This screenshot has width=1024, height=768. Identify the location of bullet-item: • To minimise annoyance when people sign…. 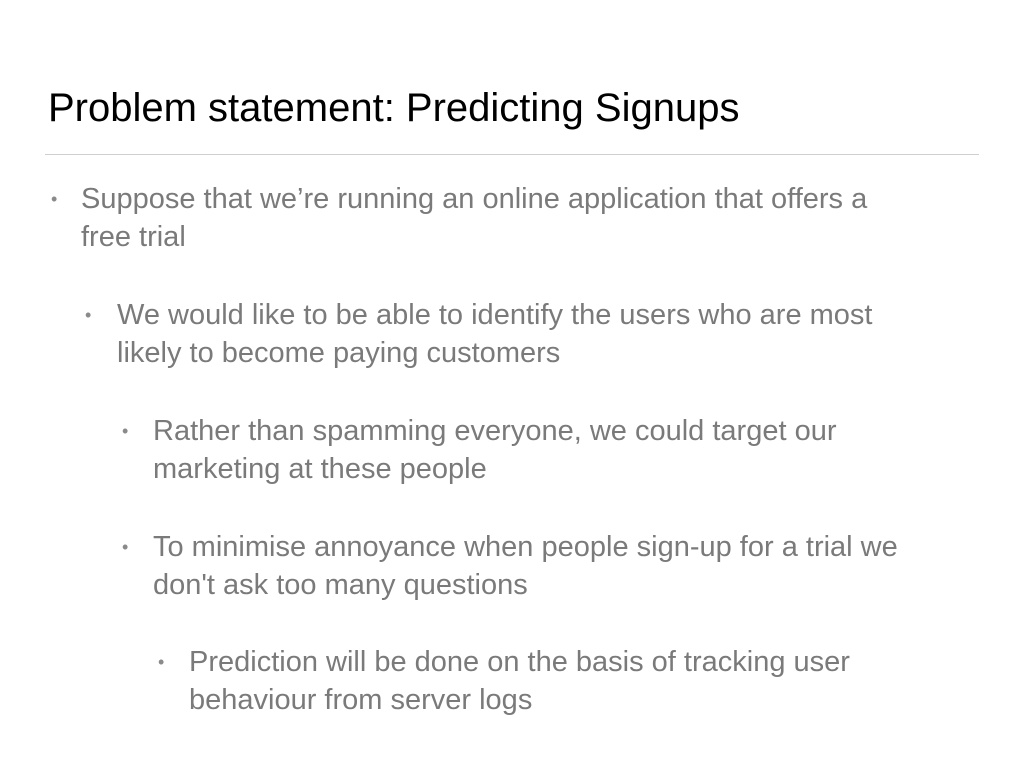
(510, 566).